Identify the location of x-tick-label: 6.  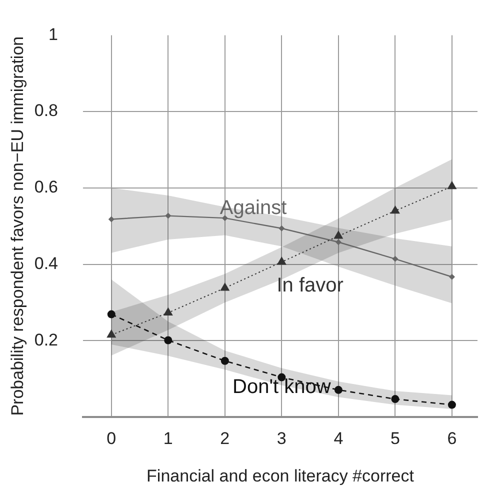
(452, 438).